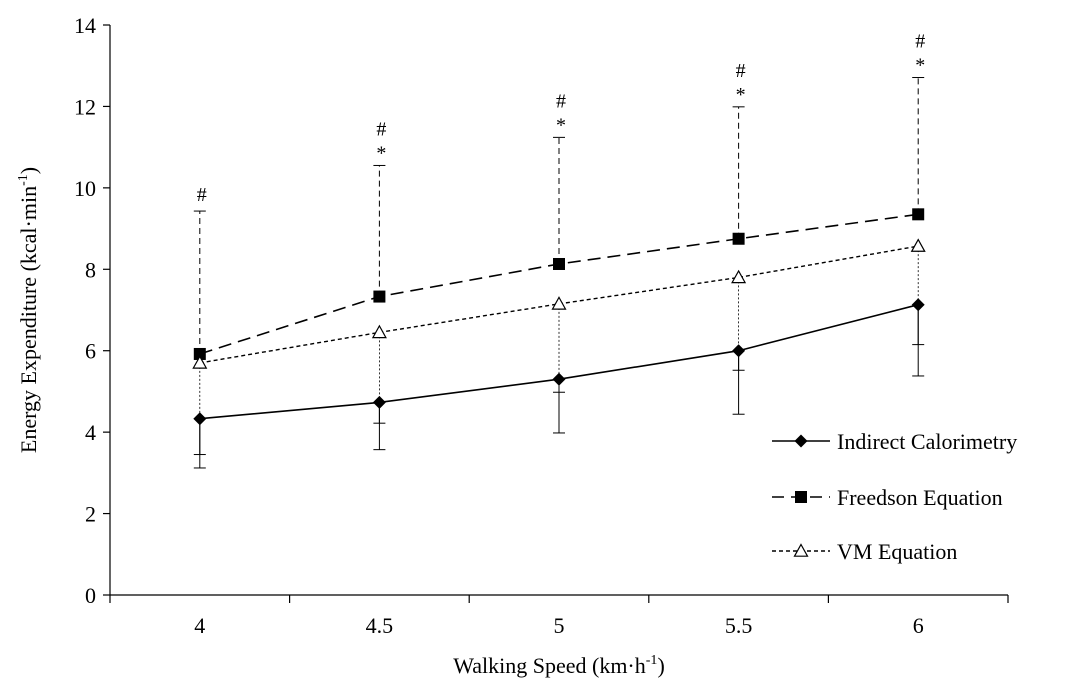 This screenshot has height=684, width=1072. I want to click on x-axis-title: Walking Speed (km·h-1), so click(559, 665).